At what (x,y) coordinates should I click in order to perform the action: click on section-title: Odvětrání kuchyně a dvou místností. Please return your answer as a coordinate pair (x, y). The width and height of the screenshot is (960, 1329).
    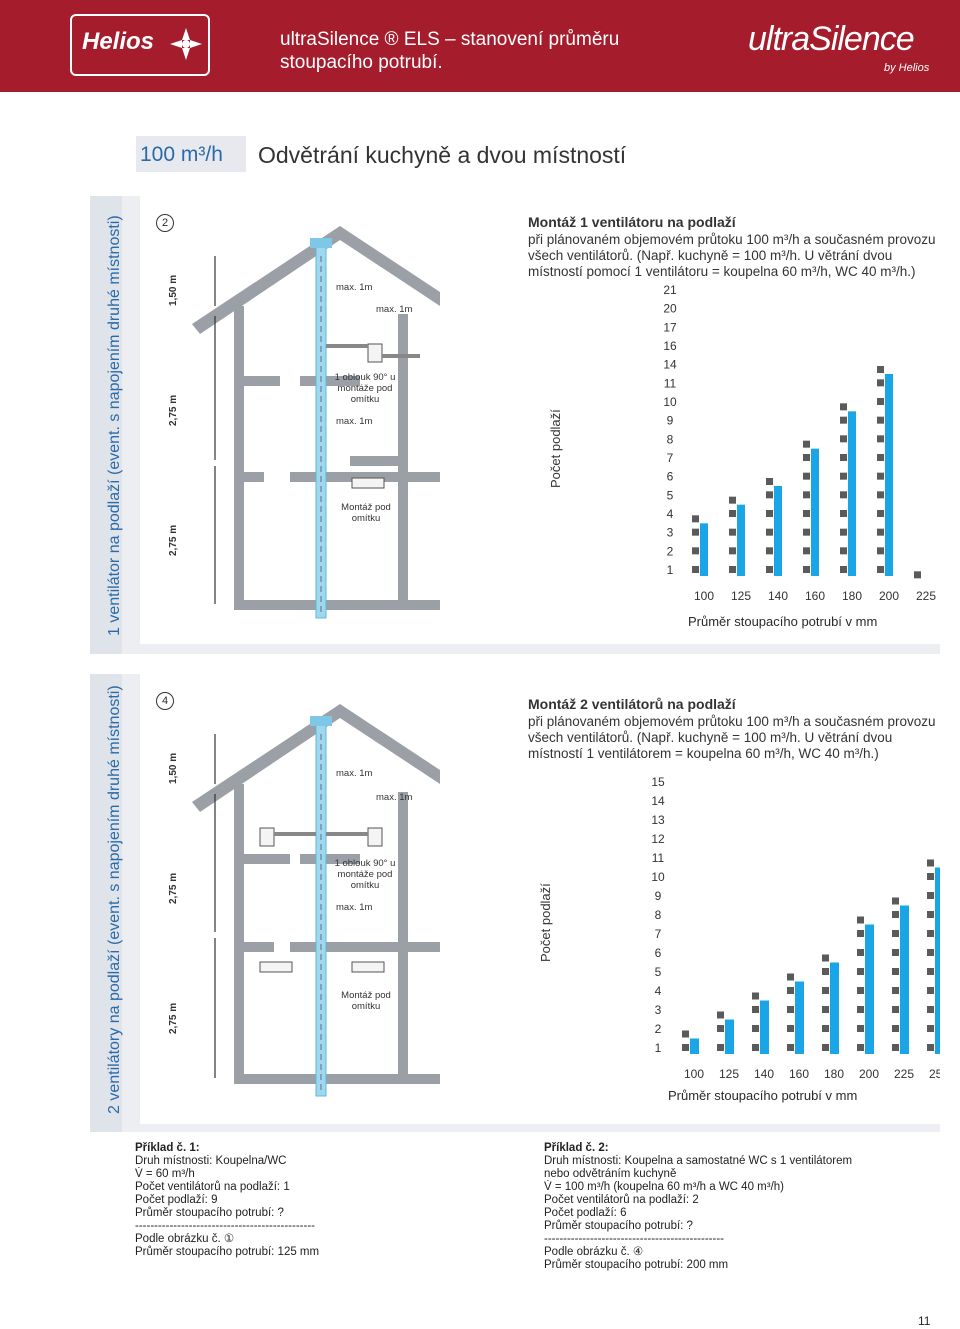
    Looking at the image, I should click on (442, 155).